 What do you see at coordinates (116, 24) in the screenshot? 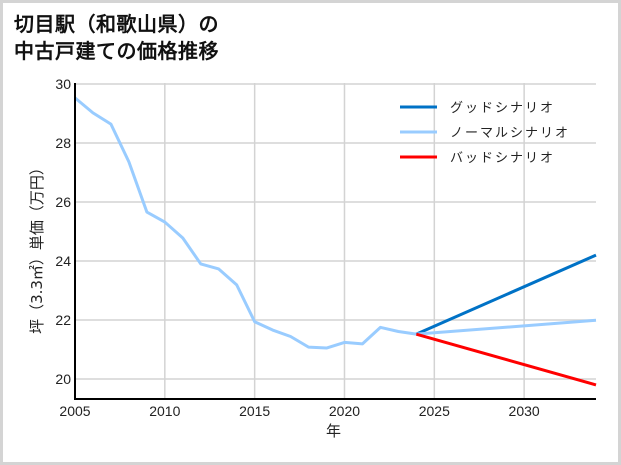
I see `chart-title-line1: 切目駅（和歌山県）の` at bounding box center [116, 24].